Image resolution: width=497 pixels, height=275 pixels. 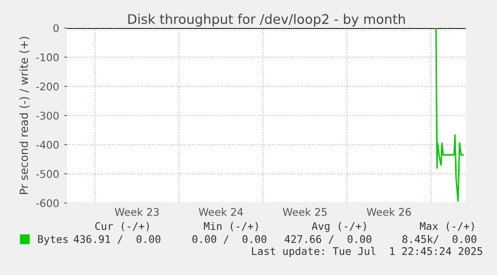 I want to click on line-series, so click(x=449, y=115).